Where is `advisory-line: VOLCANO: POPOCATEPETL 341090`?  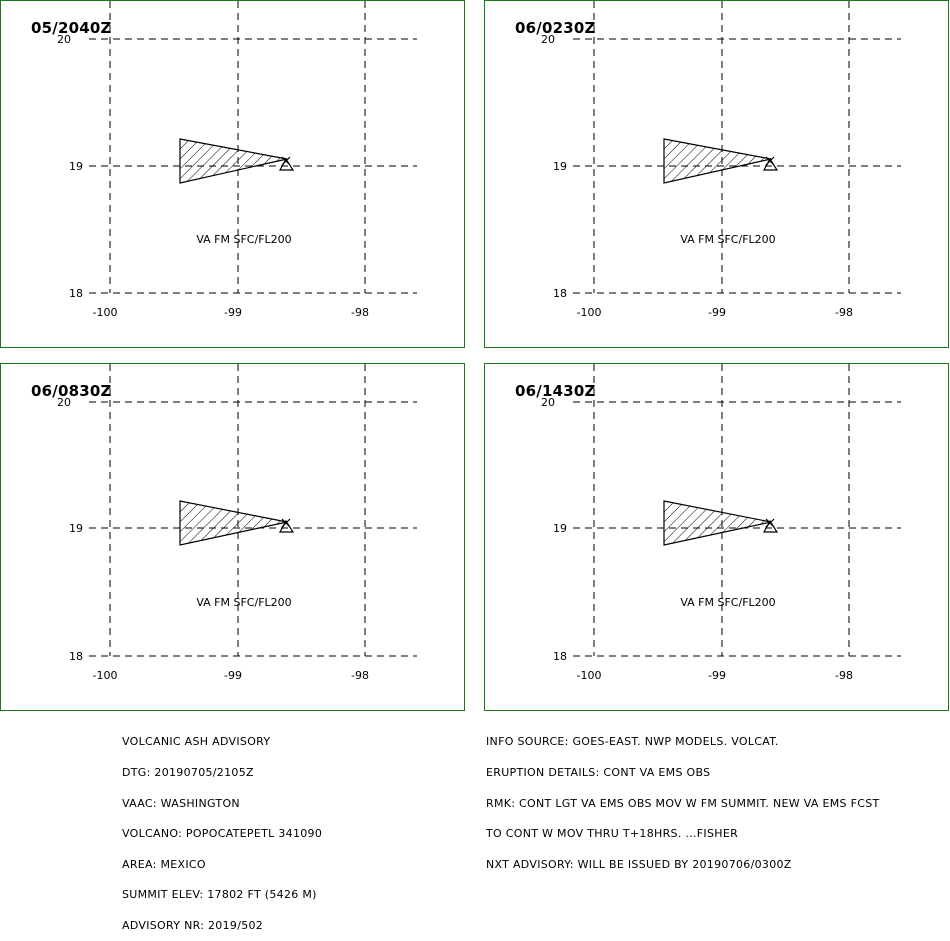
advisory-line: VOLCANO: POPOCATEPETL 341090 is located at coordinates (222, 834).